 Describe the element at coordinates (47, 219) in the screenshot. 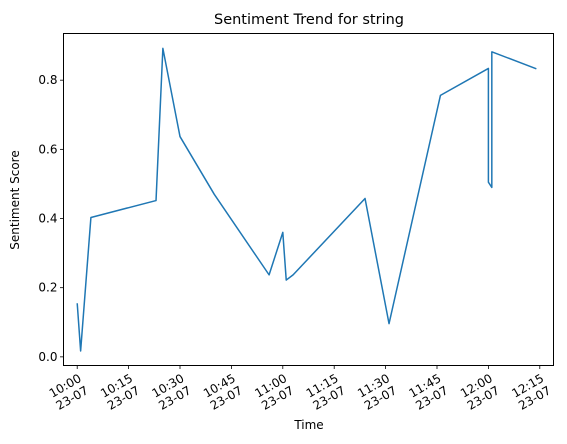

I see `y-tick-label: 0.4` at that location.